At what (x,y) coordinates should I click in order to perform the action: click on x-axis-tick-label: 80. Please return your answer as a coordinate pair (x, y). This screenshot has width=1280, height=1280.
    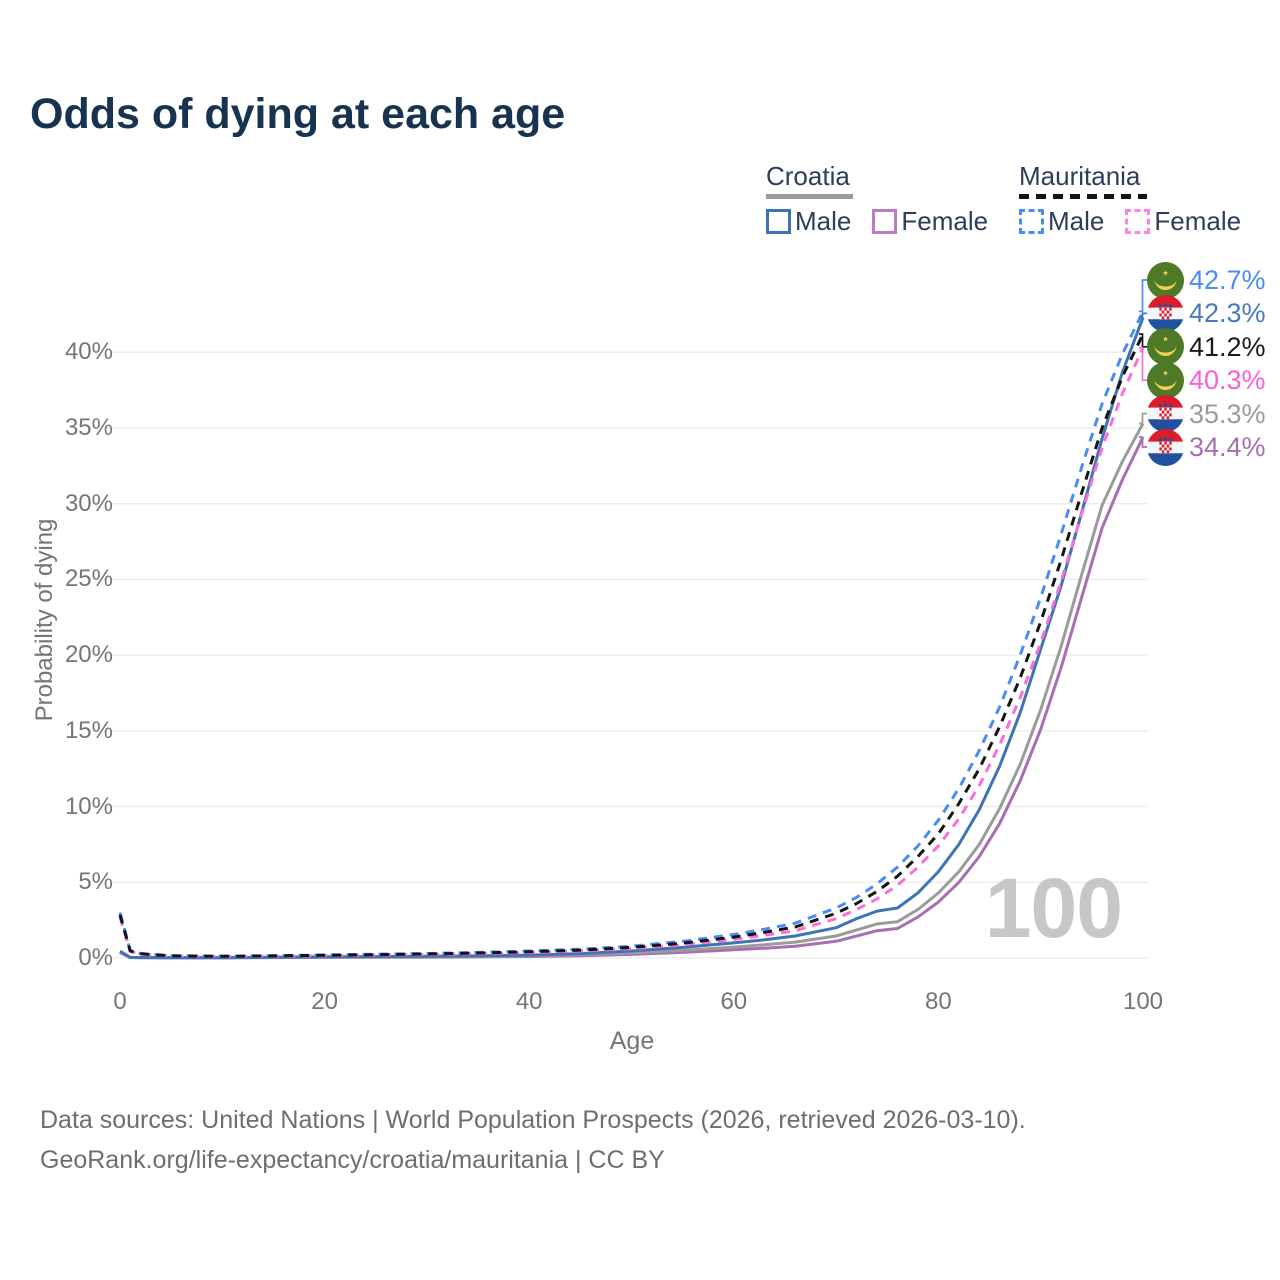
    Looking at the image, I should click on (938, 1001).